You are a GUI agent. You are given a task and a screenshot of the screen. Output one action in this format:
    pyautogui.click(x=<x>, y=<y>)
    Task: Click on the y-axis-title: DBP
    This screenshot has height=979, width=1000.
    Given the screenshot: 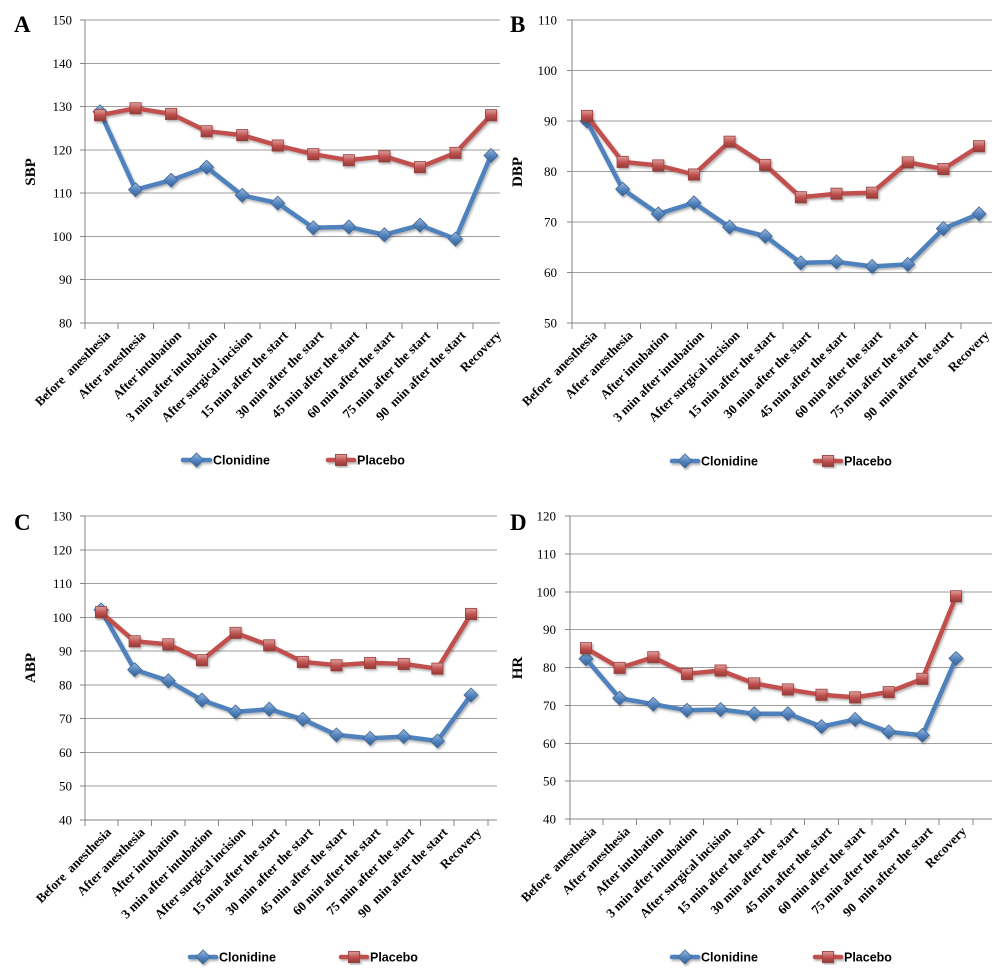 What is the action you would take?
    pyautogui.click(x=518, y=172)
    